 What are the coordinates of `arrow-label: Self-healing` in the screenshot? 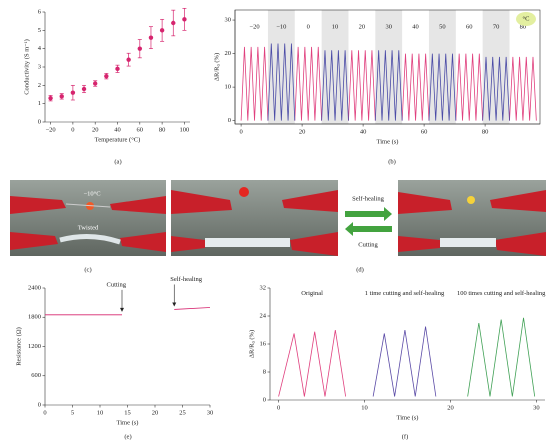 It's located at (368, 198).